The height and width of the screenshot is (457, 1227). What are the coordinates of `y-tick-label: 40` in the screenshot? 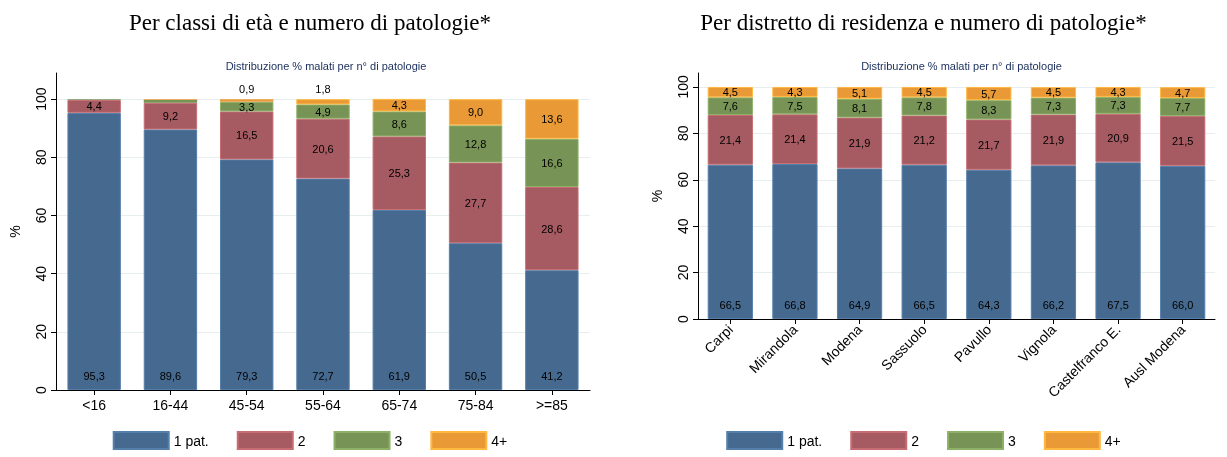 It's located at (683, 226).